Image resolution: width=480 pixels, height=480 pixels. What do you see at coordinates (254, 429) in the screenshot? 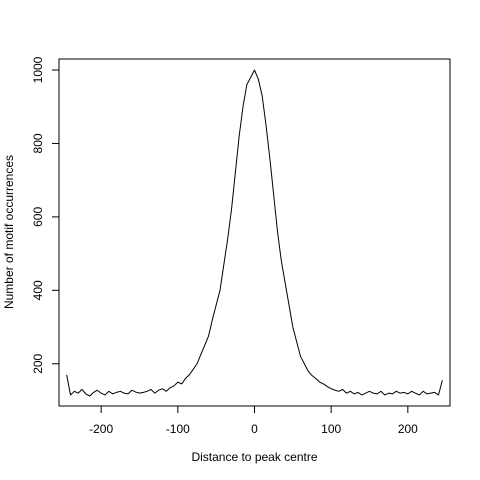
I see `x-tick-label-2: 0` at bounding box center [254, 429].